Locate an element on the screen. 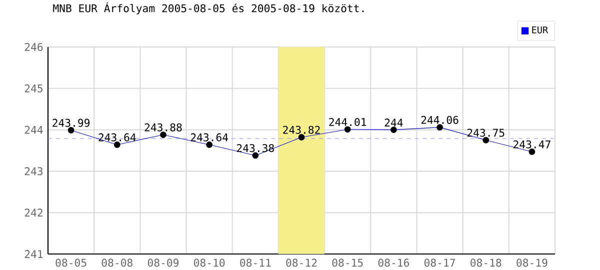 Image resolution: width=600 pixels, height=270 pixels. data-label: 243.88 is located at coordinates (163, 127).